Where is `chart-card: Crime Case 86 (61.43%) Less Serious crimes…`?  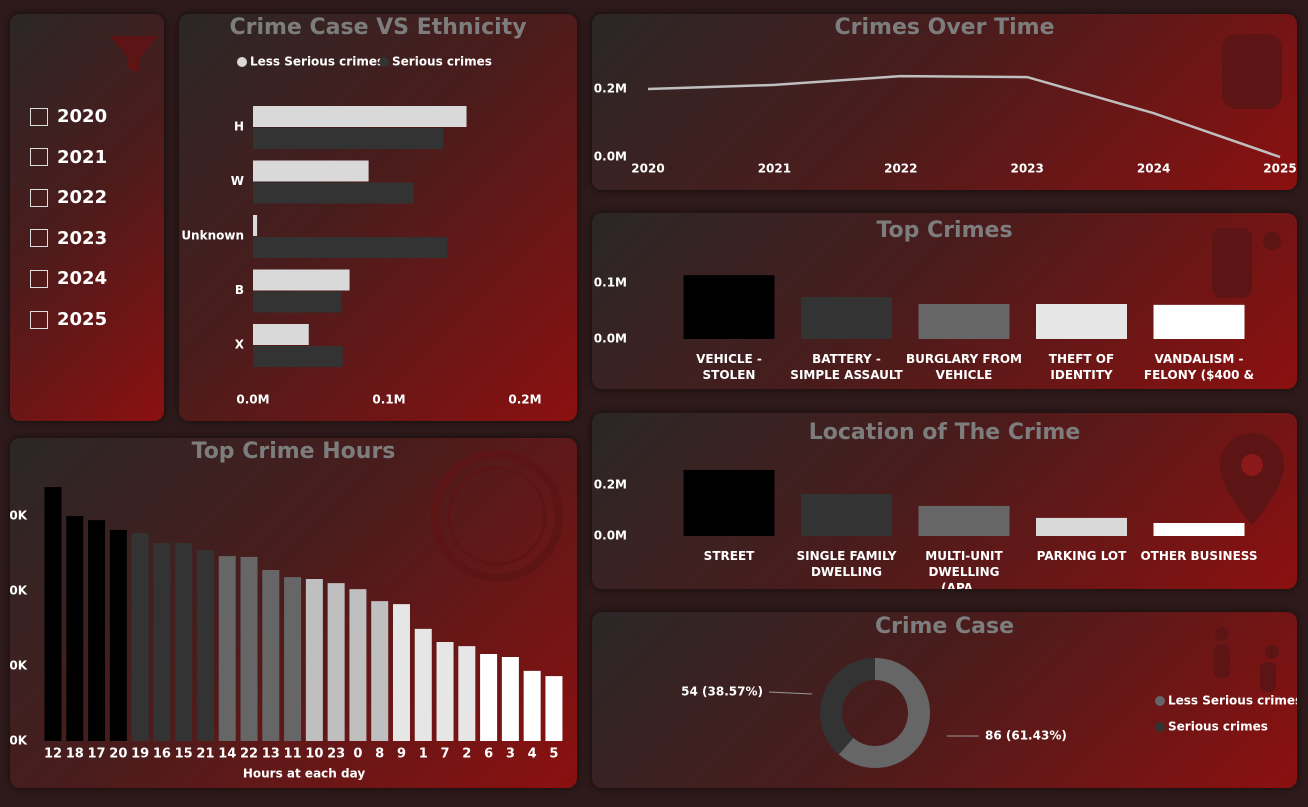 chart-card: Crime Case 86 (61.43%) Less Serious crimes… is located at coordinates (944, 700).